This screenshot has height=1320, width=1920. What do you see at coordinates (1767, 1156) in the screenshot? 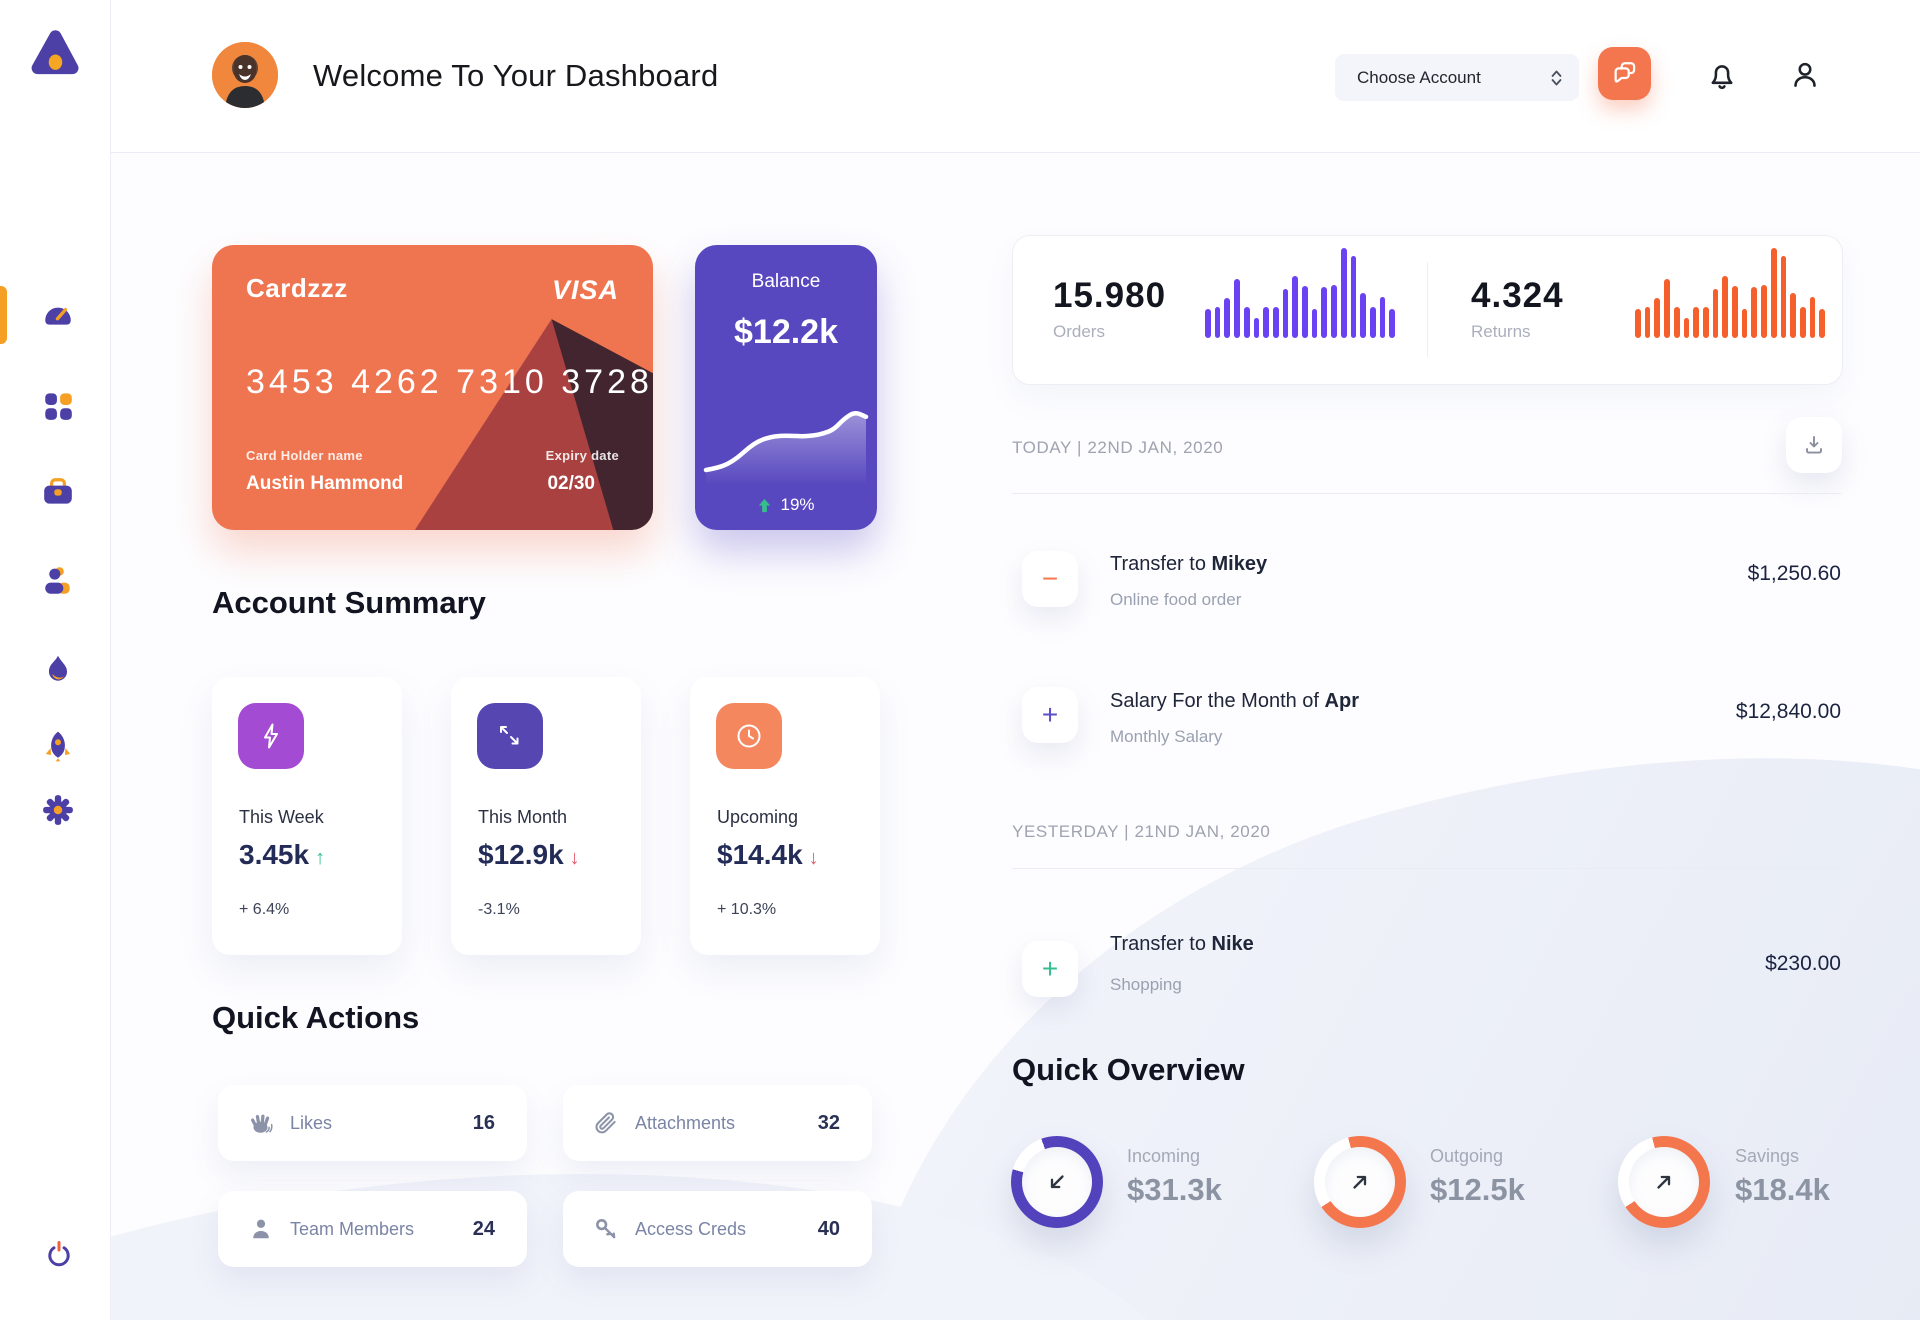
I see `savings-label: Savings` at bounding box center [1767, 1156].